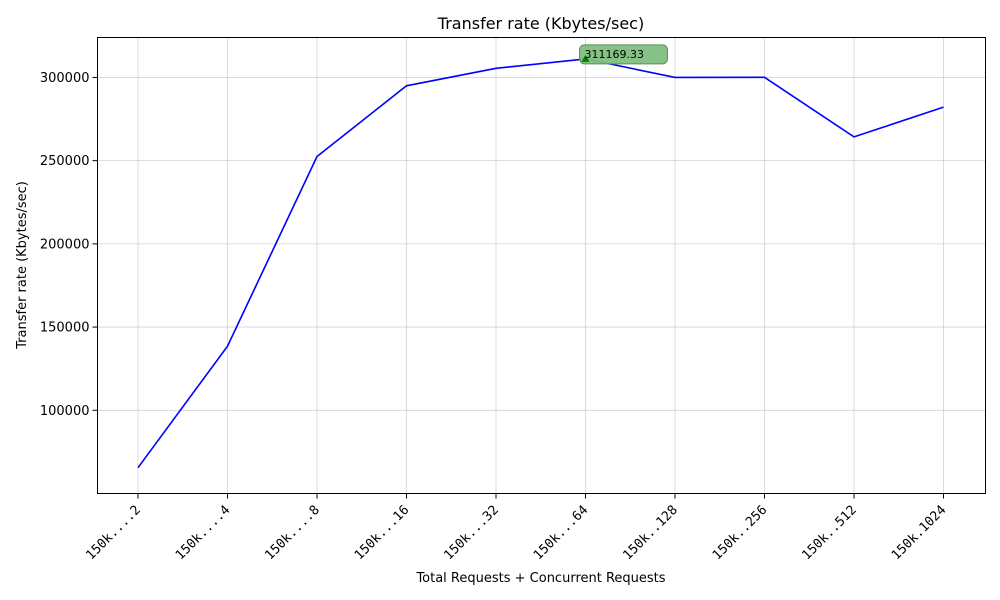 The width and height of the screenshot is (1000, 600). What do you see at coordinates (471, 533) in the screenshot?
I see `x-tick-label: 150k...32` at bounding box center [471, 533].